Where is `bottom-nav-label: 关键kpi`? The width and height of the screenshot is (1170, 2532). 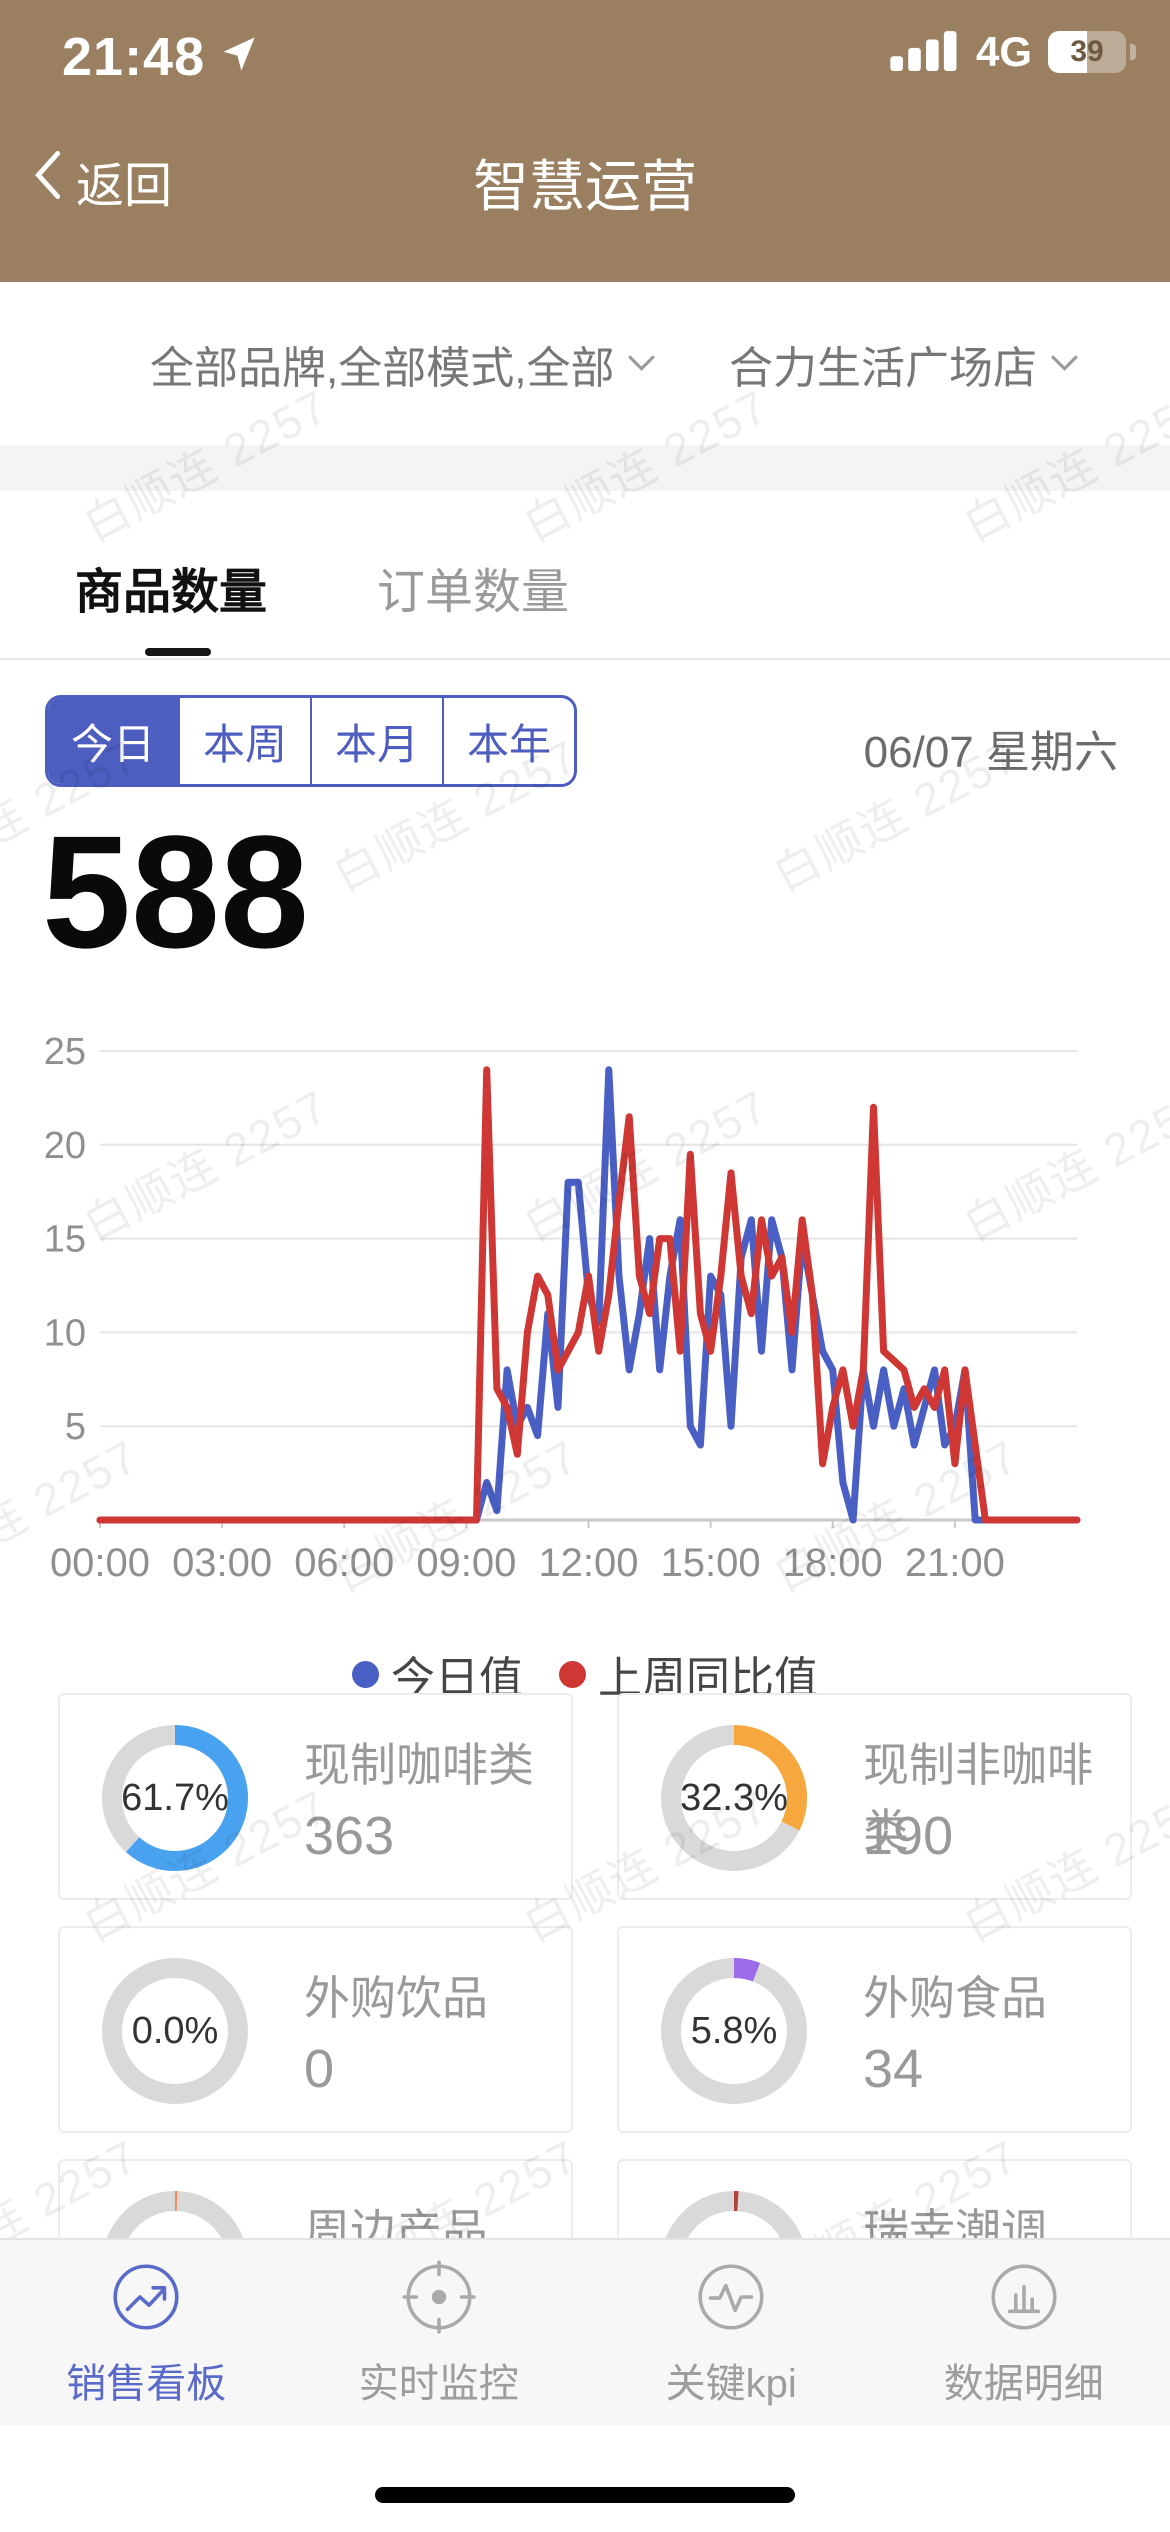
bottom-nav-label: 关键kpi is located at coordinates (731, 2384).